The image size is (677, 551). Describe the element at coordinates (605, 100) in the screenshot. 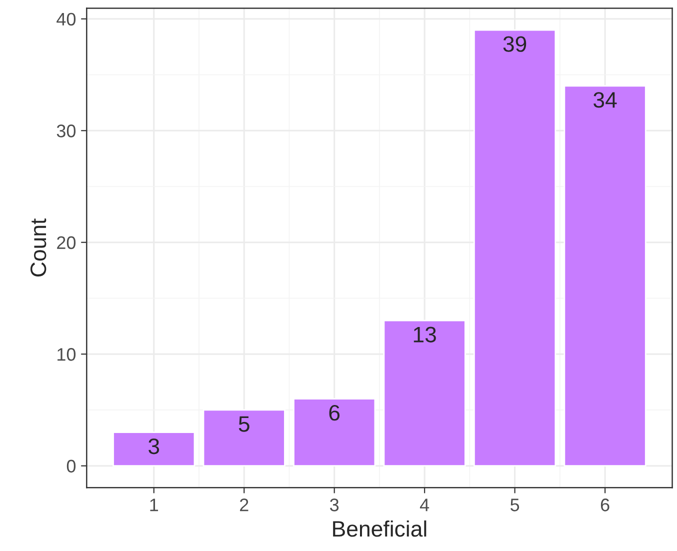

I see `data-label: 34` at that location.